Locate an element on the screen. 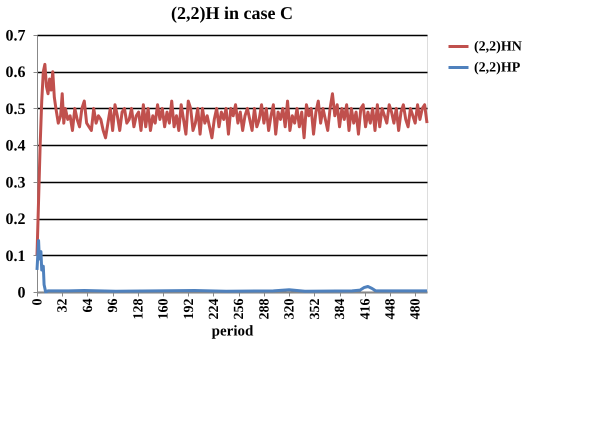 Image resolution: width=607 pixels, height=425 pixels. y-tick-label: 0 is located at coordinates (22, 293).